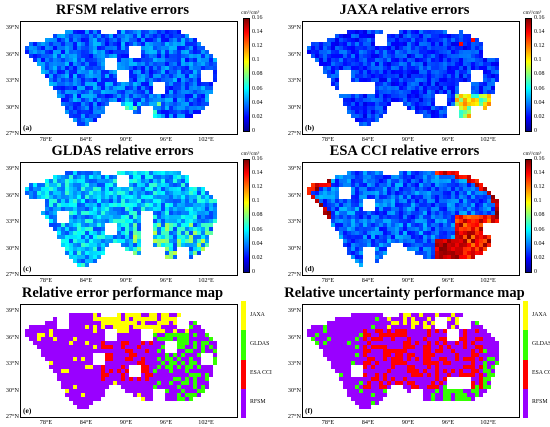  What do you see at coordinates (27, 410) in the screenshot?
I see `panel-label: (e)` at bounding box center [27, 410].